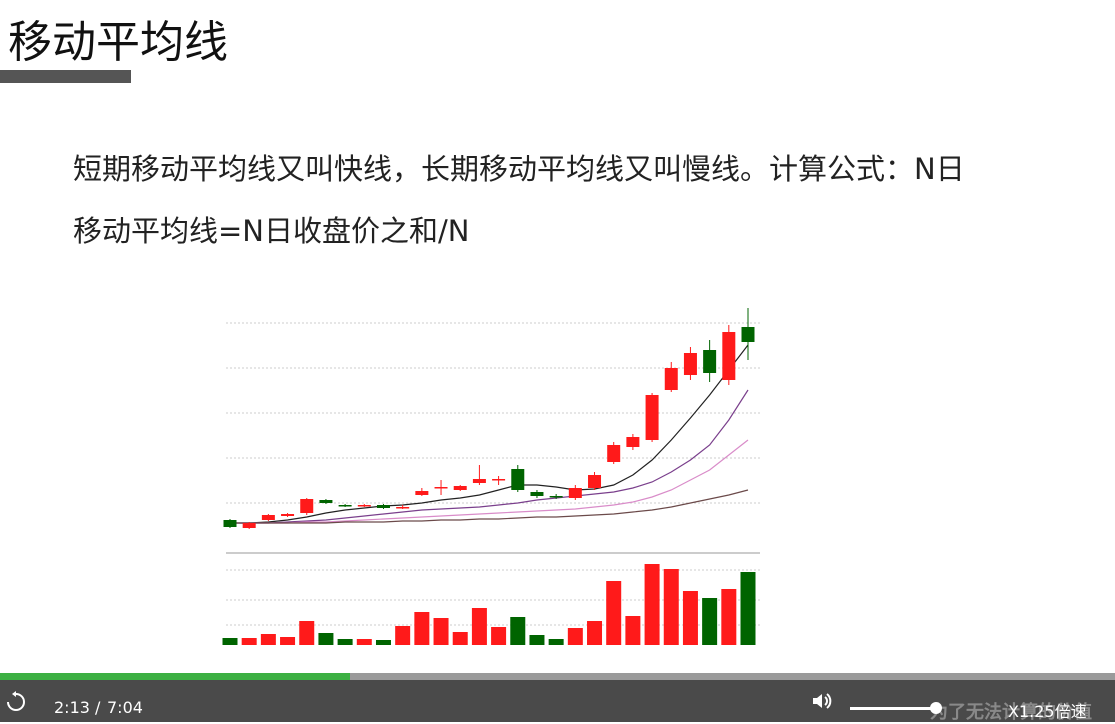  What do you see at coordinates (175, 676) in the screenshot?
I see `progress-played` at bounding box center [175, 676].